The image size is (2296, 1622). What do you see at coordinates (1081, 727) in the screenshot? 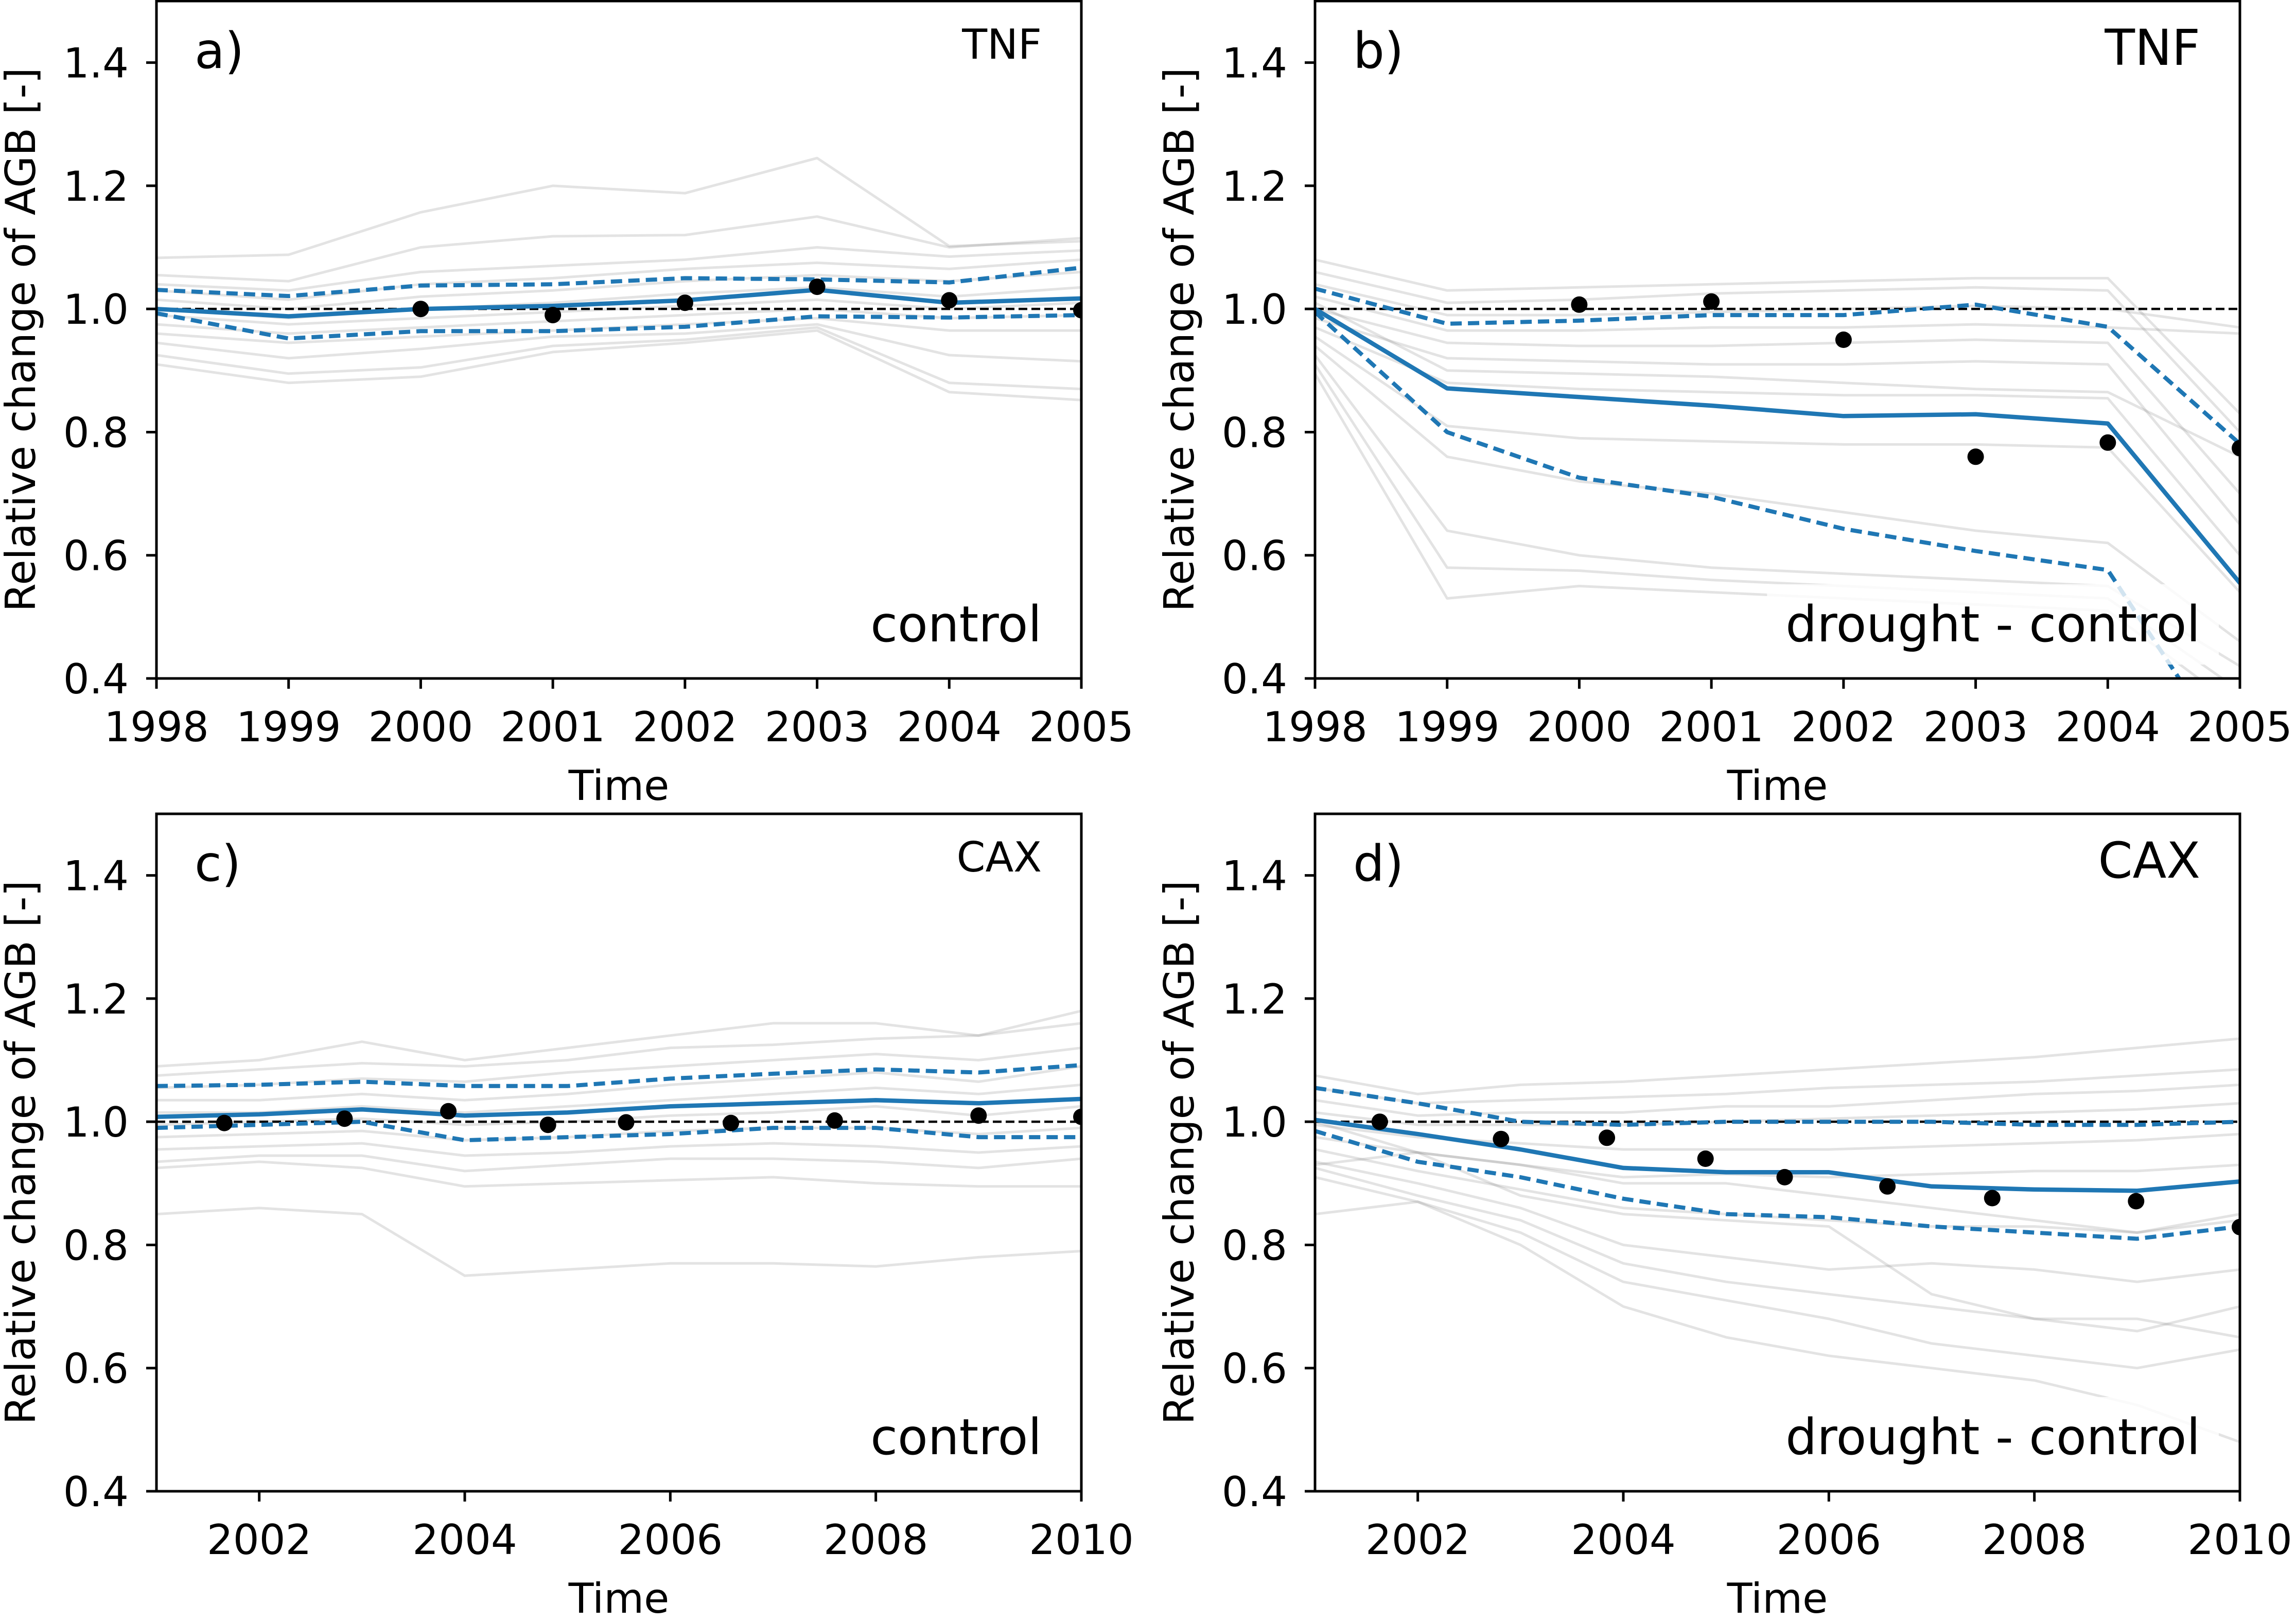
I see `x-tick-label: 2005` at bounding box center [1081, 727].